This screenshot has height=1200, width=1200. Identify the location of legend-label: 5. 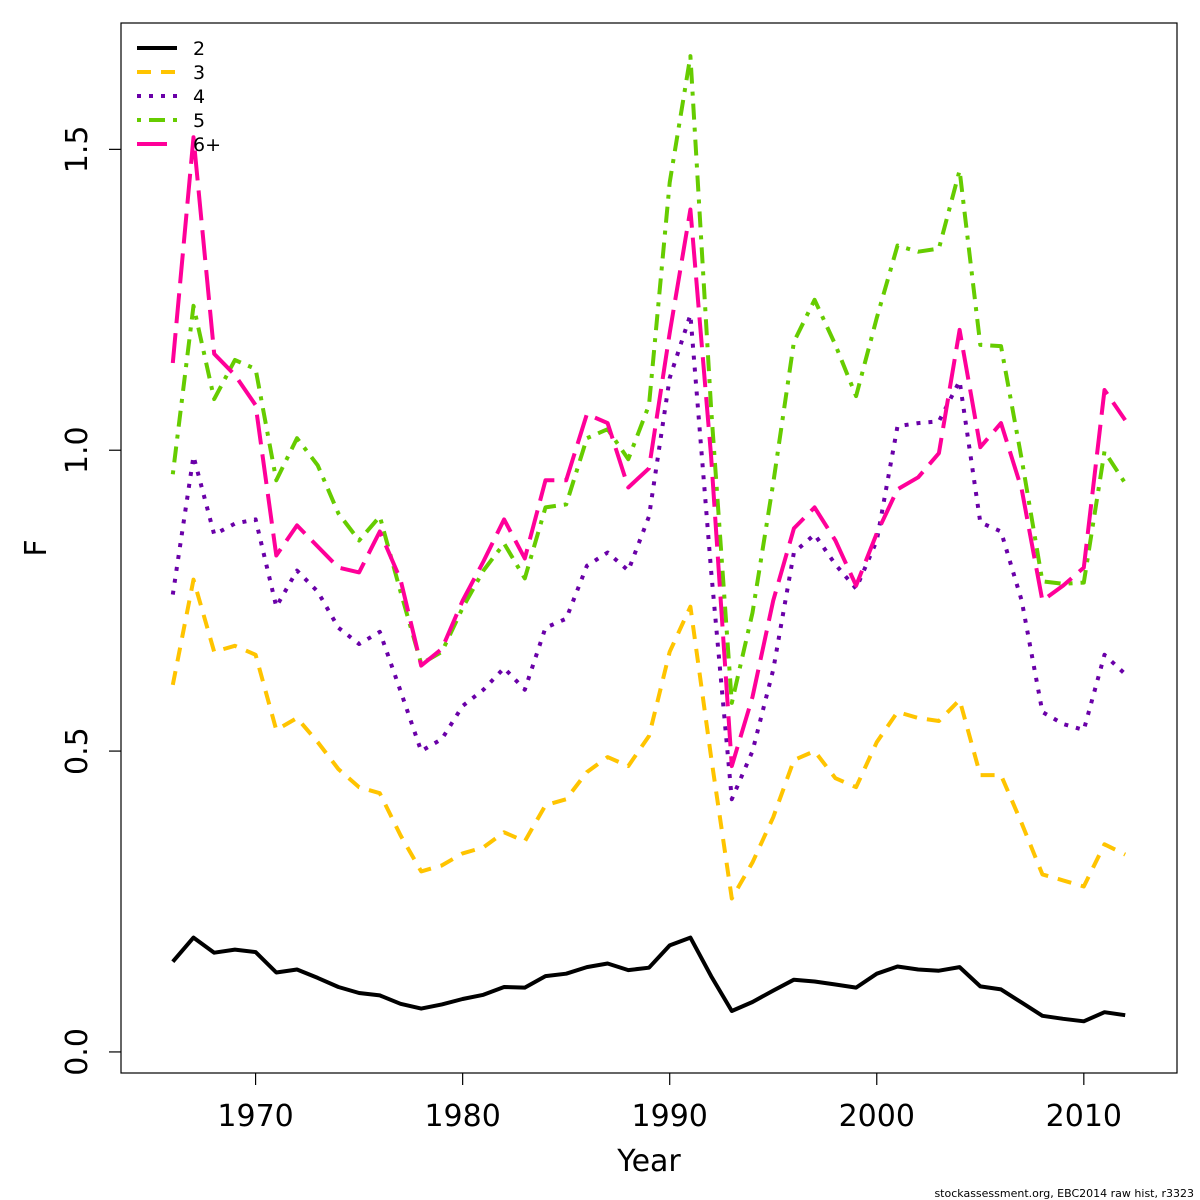
(199, 121).